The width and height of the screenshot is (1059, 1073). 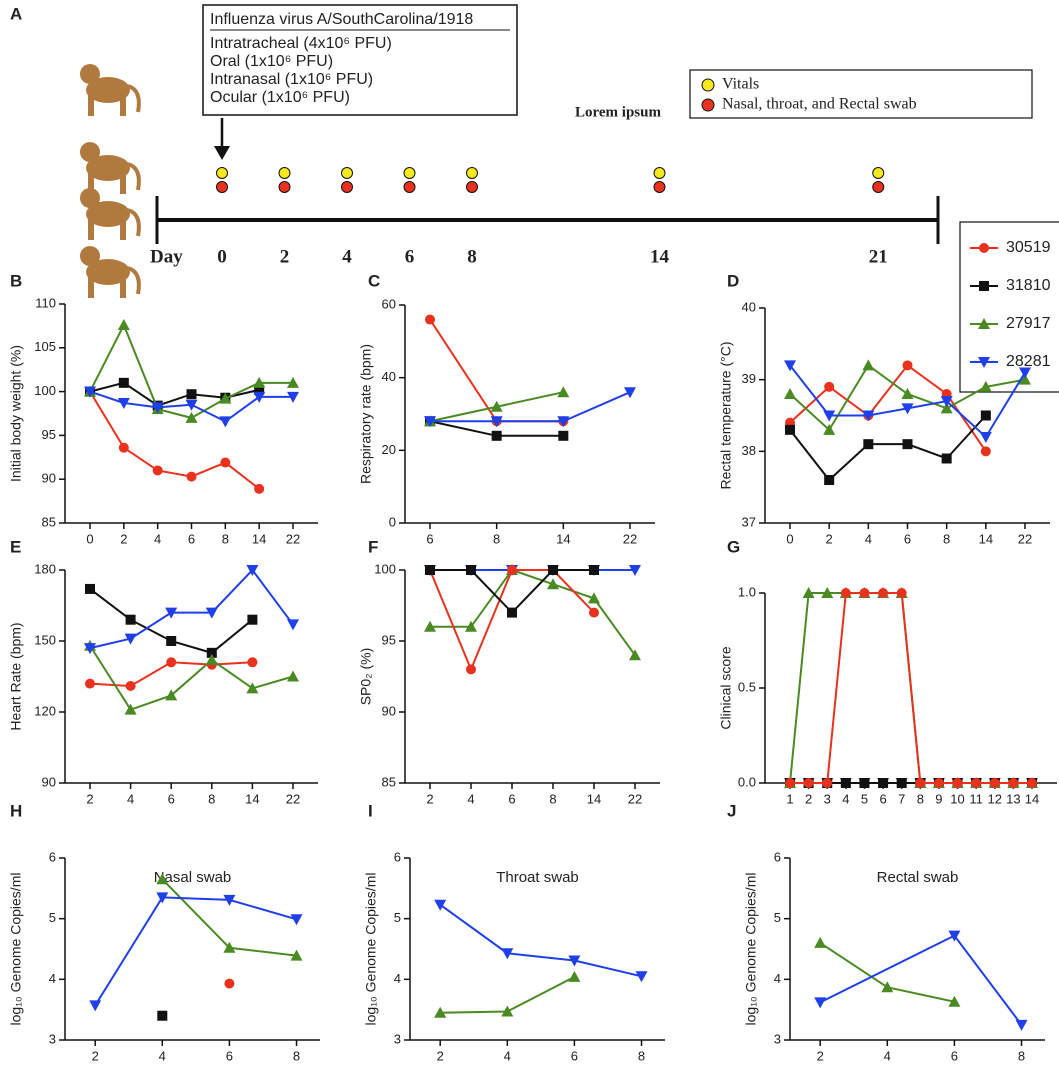 I want to click on route: Oral (1x10⁶ PFU), so click(x=271, y=61).